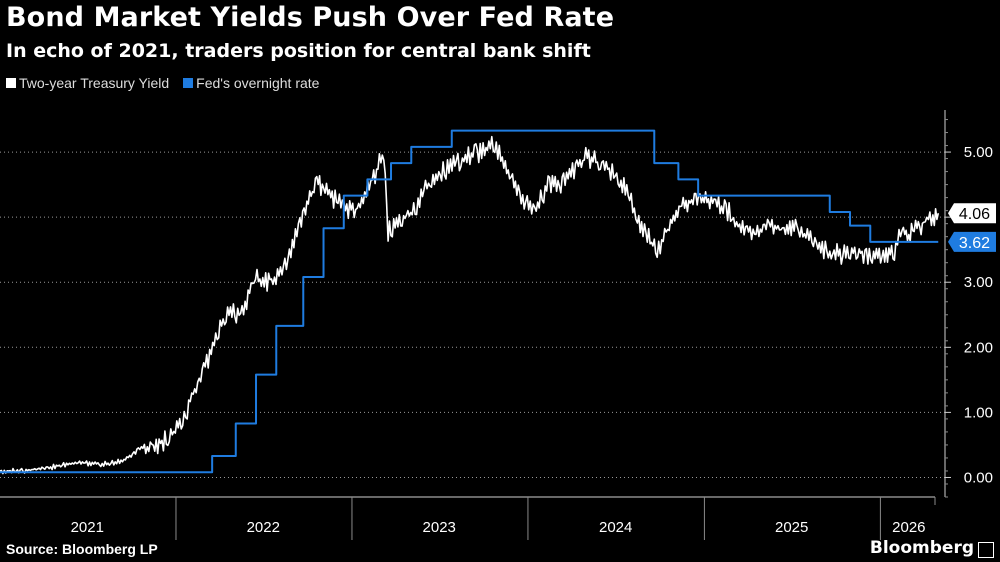 This screenshot has height=562, width=1000. I want to click on y-tick-label: 0.00, so click(978, 477).